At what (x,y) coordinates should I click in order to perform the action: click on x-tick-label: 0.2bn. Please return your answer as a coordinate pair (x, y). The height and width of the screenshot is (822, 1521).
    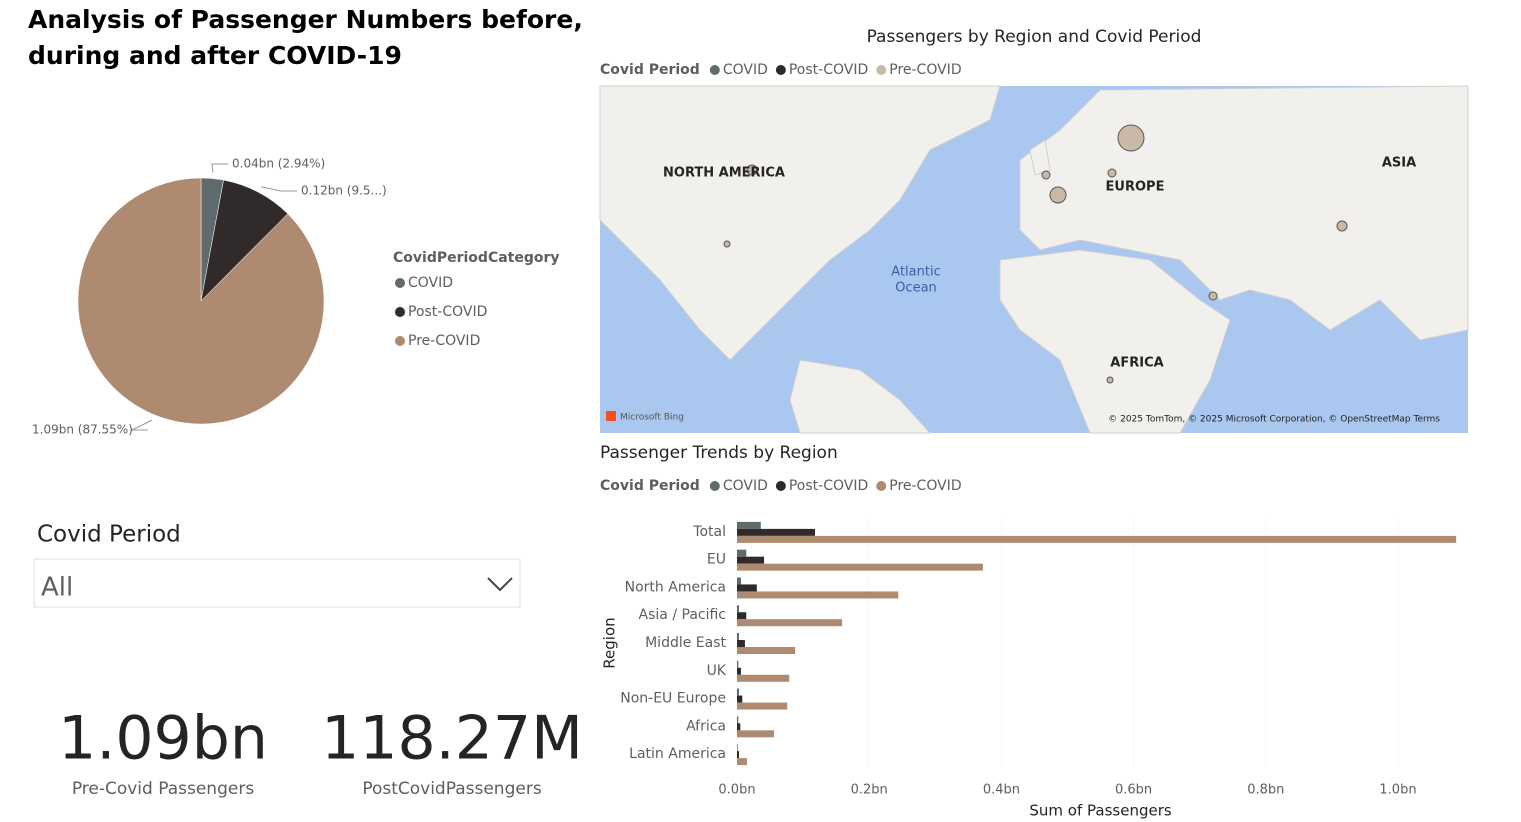
    Looking at the image, I should click on (869, 790).